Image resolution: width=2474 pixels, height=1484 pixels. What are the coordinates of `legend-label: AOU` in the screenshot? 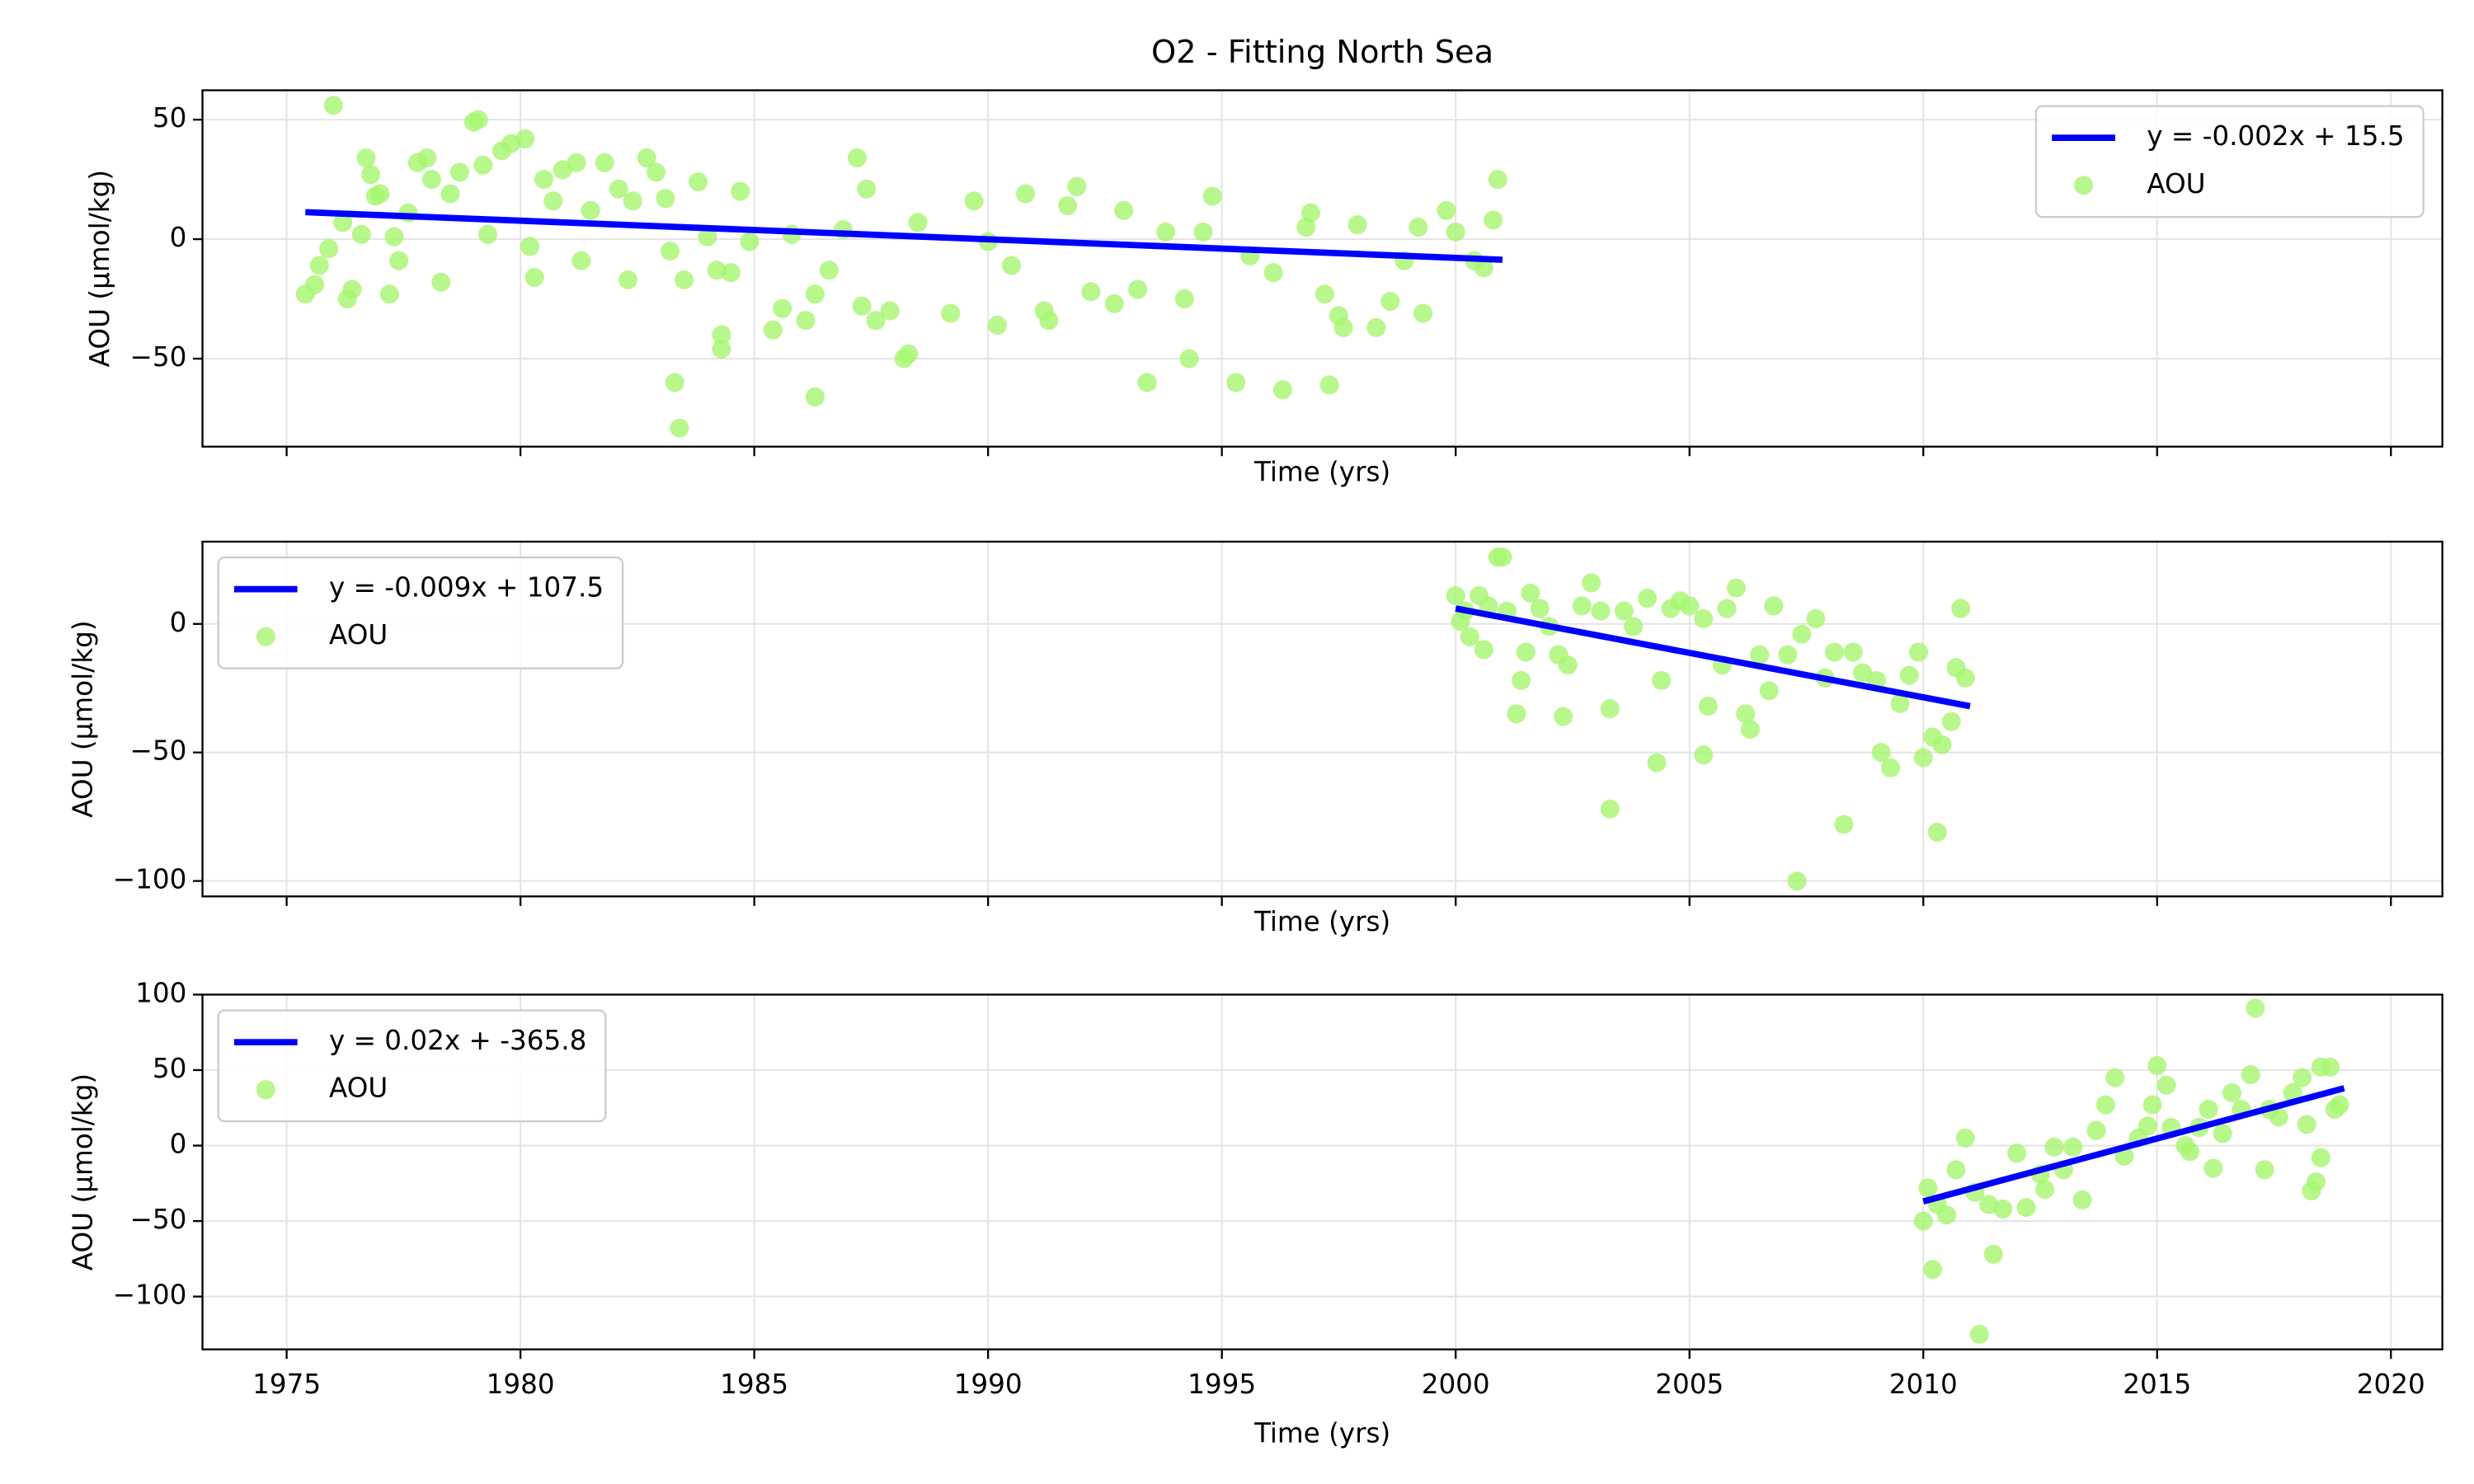 It's located at (358, 1088).